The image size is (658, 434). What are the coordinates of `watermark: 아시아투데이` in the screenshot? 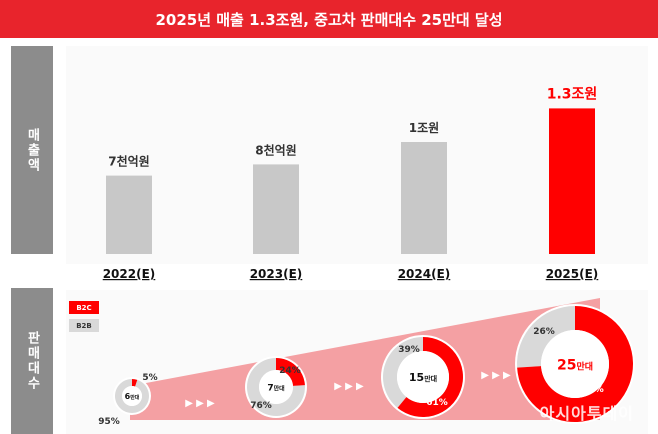 It's located at (586, 413).